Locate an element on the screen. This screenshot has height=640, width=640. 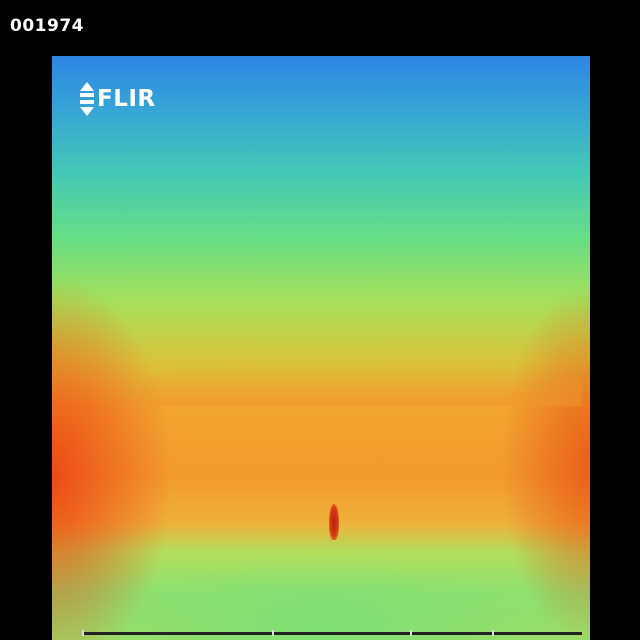
flir-logo-icon is located at coordinates (87, 99).